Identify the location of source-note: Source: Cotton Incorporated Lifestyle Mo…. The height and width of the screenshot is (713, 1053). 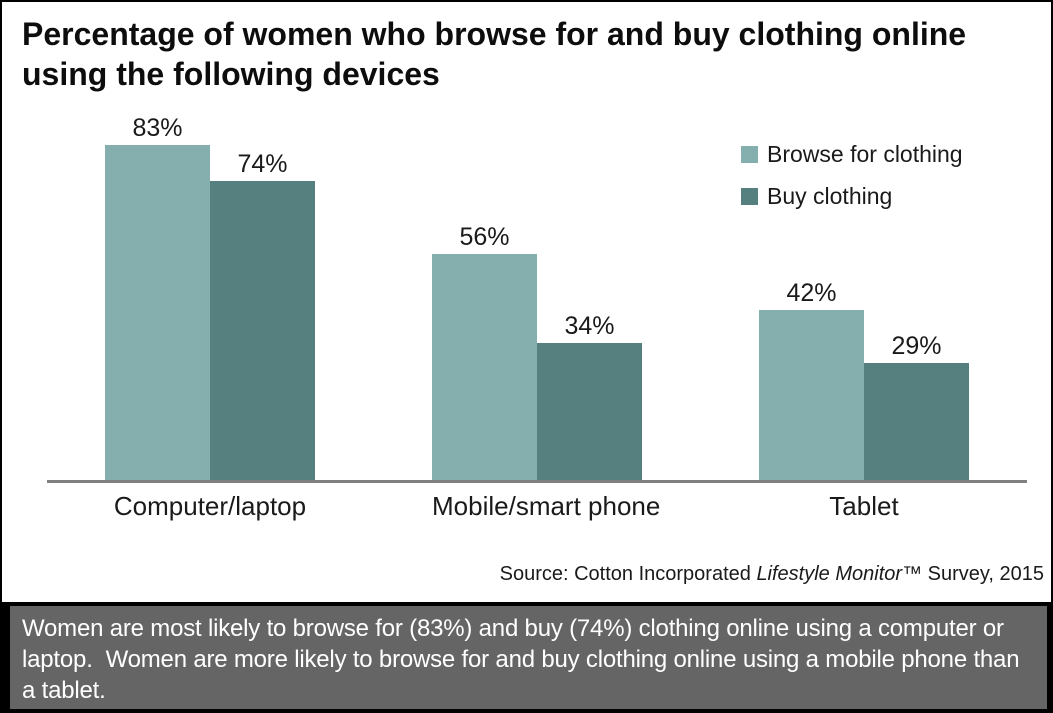
(772, 574).